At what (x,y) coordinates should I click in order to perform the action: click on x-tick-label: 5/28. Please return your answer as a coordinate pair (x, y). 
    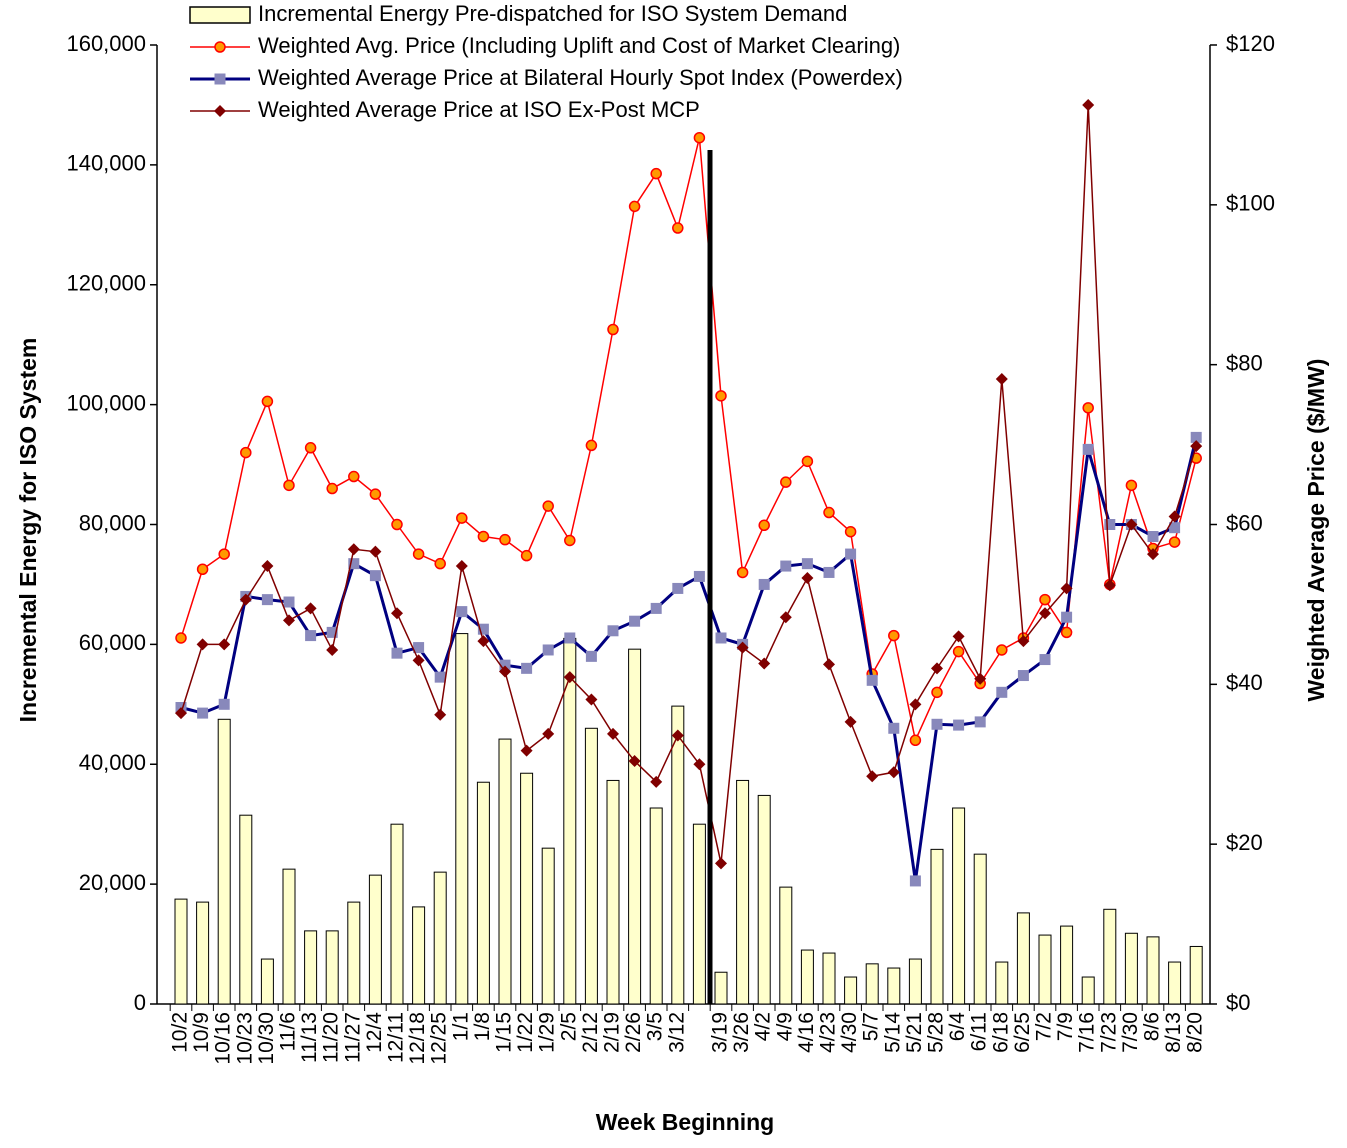
    Looking at the image, I should click on (936, 1032).